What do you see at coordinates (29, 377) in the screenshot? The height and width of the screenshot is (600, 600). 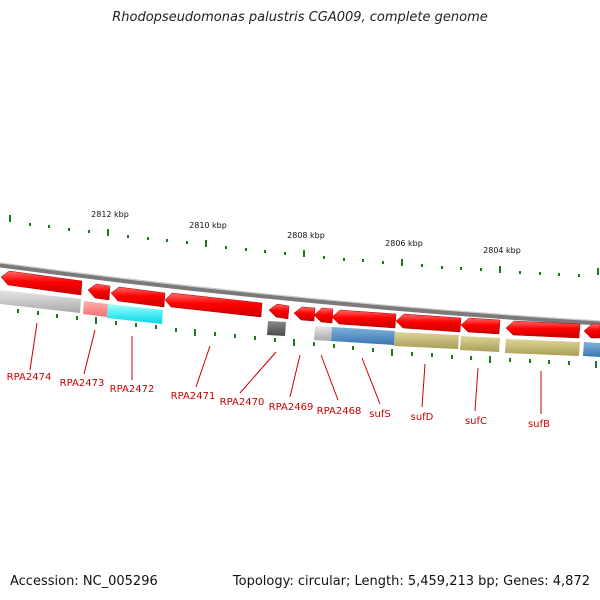 I see `gene-label-rpa2474: RPA2474` at bounding box center [29, 377].